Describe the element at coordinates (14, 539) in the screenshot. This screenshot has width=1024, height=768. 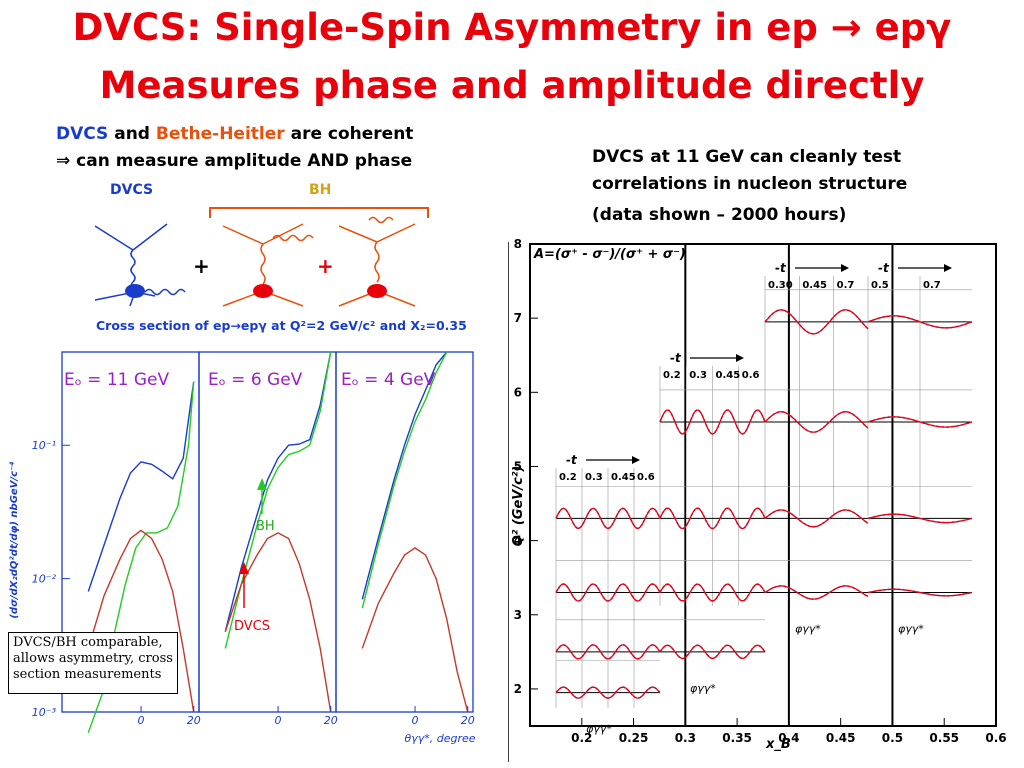
I see `cross-section-ylabel: (dσ/dX₂dQ²dt/dφ) nbGeV/c⁻⁴` at that location.